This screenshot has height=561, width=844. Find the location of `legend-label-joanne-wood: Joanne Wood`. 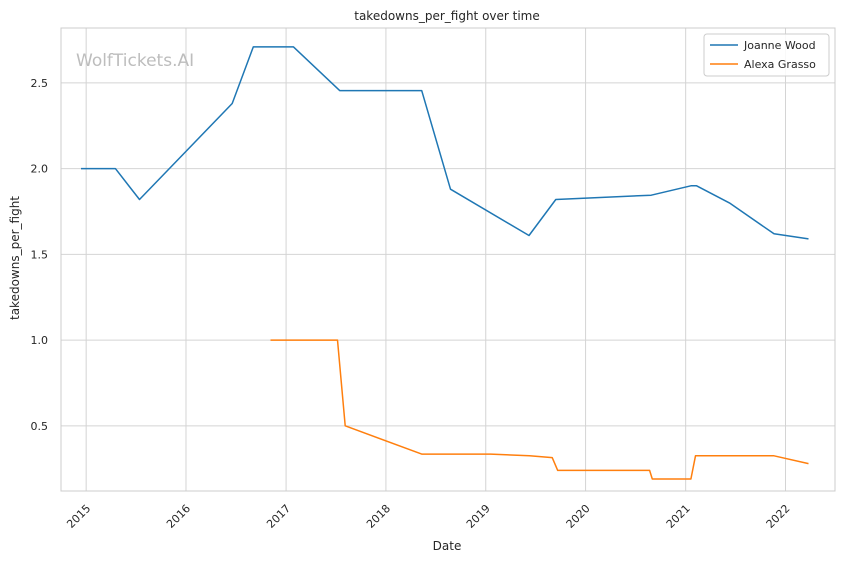

legend-label-joanne-wood: Joanne Wood is located at coordinates (779, 45).